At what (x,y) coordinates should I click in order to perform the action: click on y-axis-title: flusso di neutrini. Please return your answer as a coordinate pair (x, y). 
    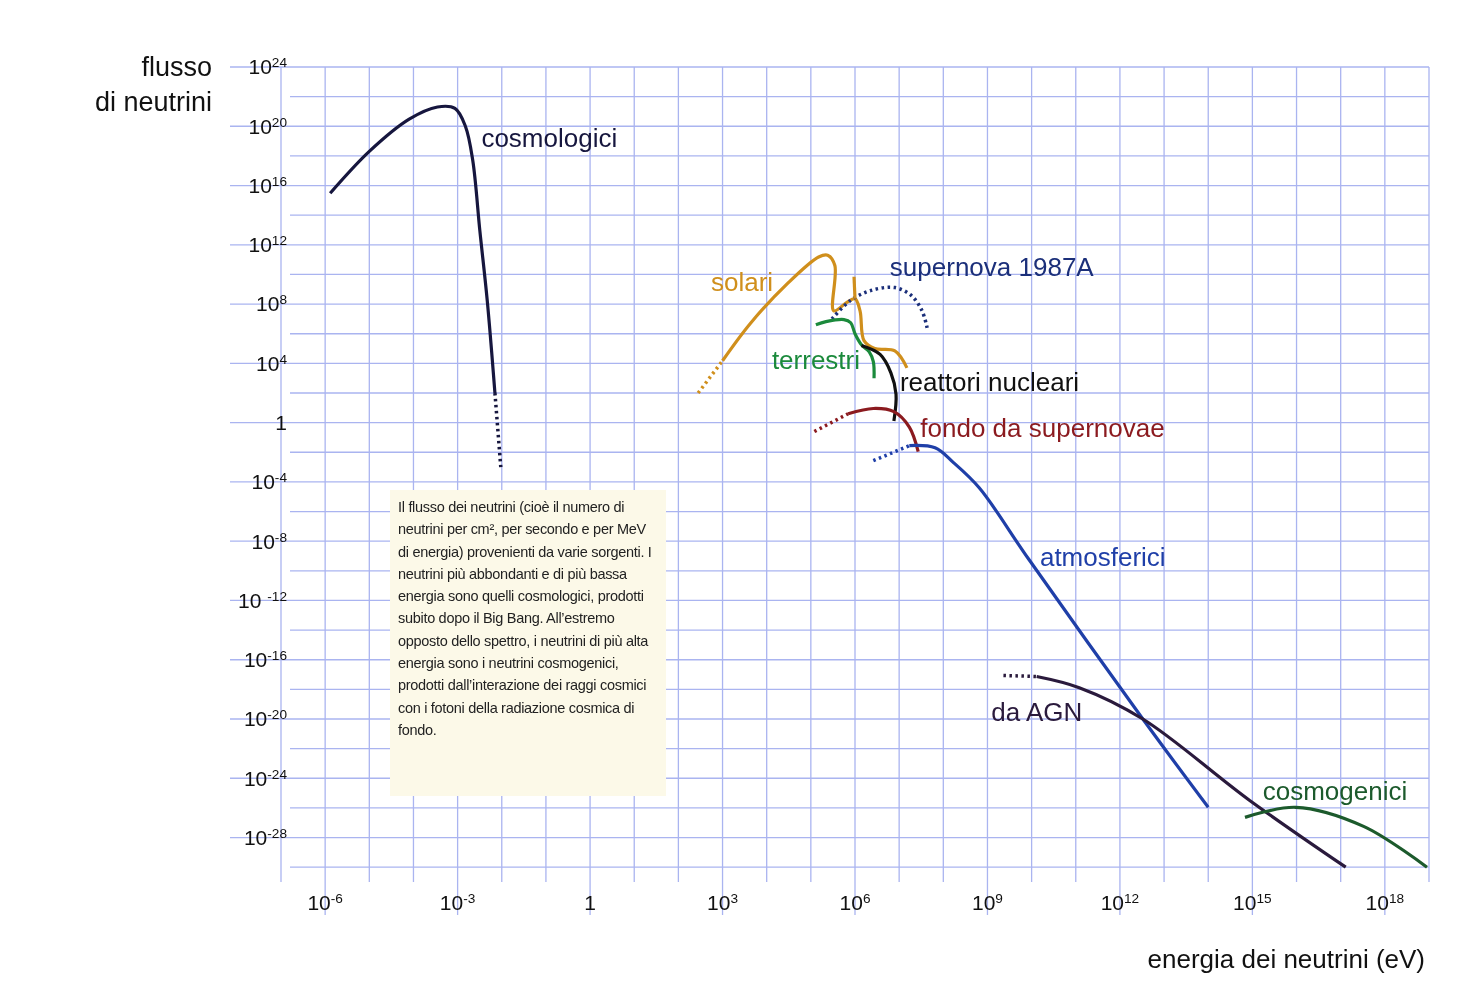
    Looking at the image, I should click on (153, 84).